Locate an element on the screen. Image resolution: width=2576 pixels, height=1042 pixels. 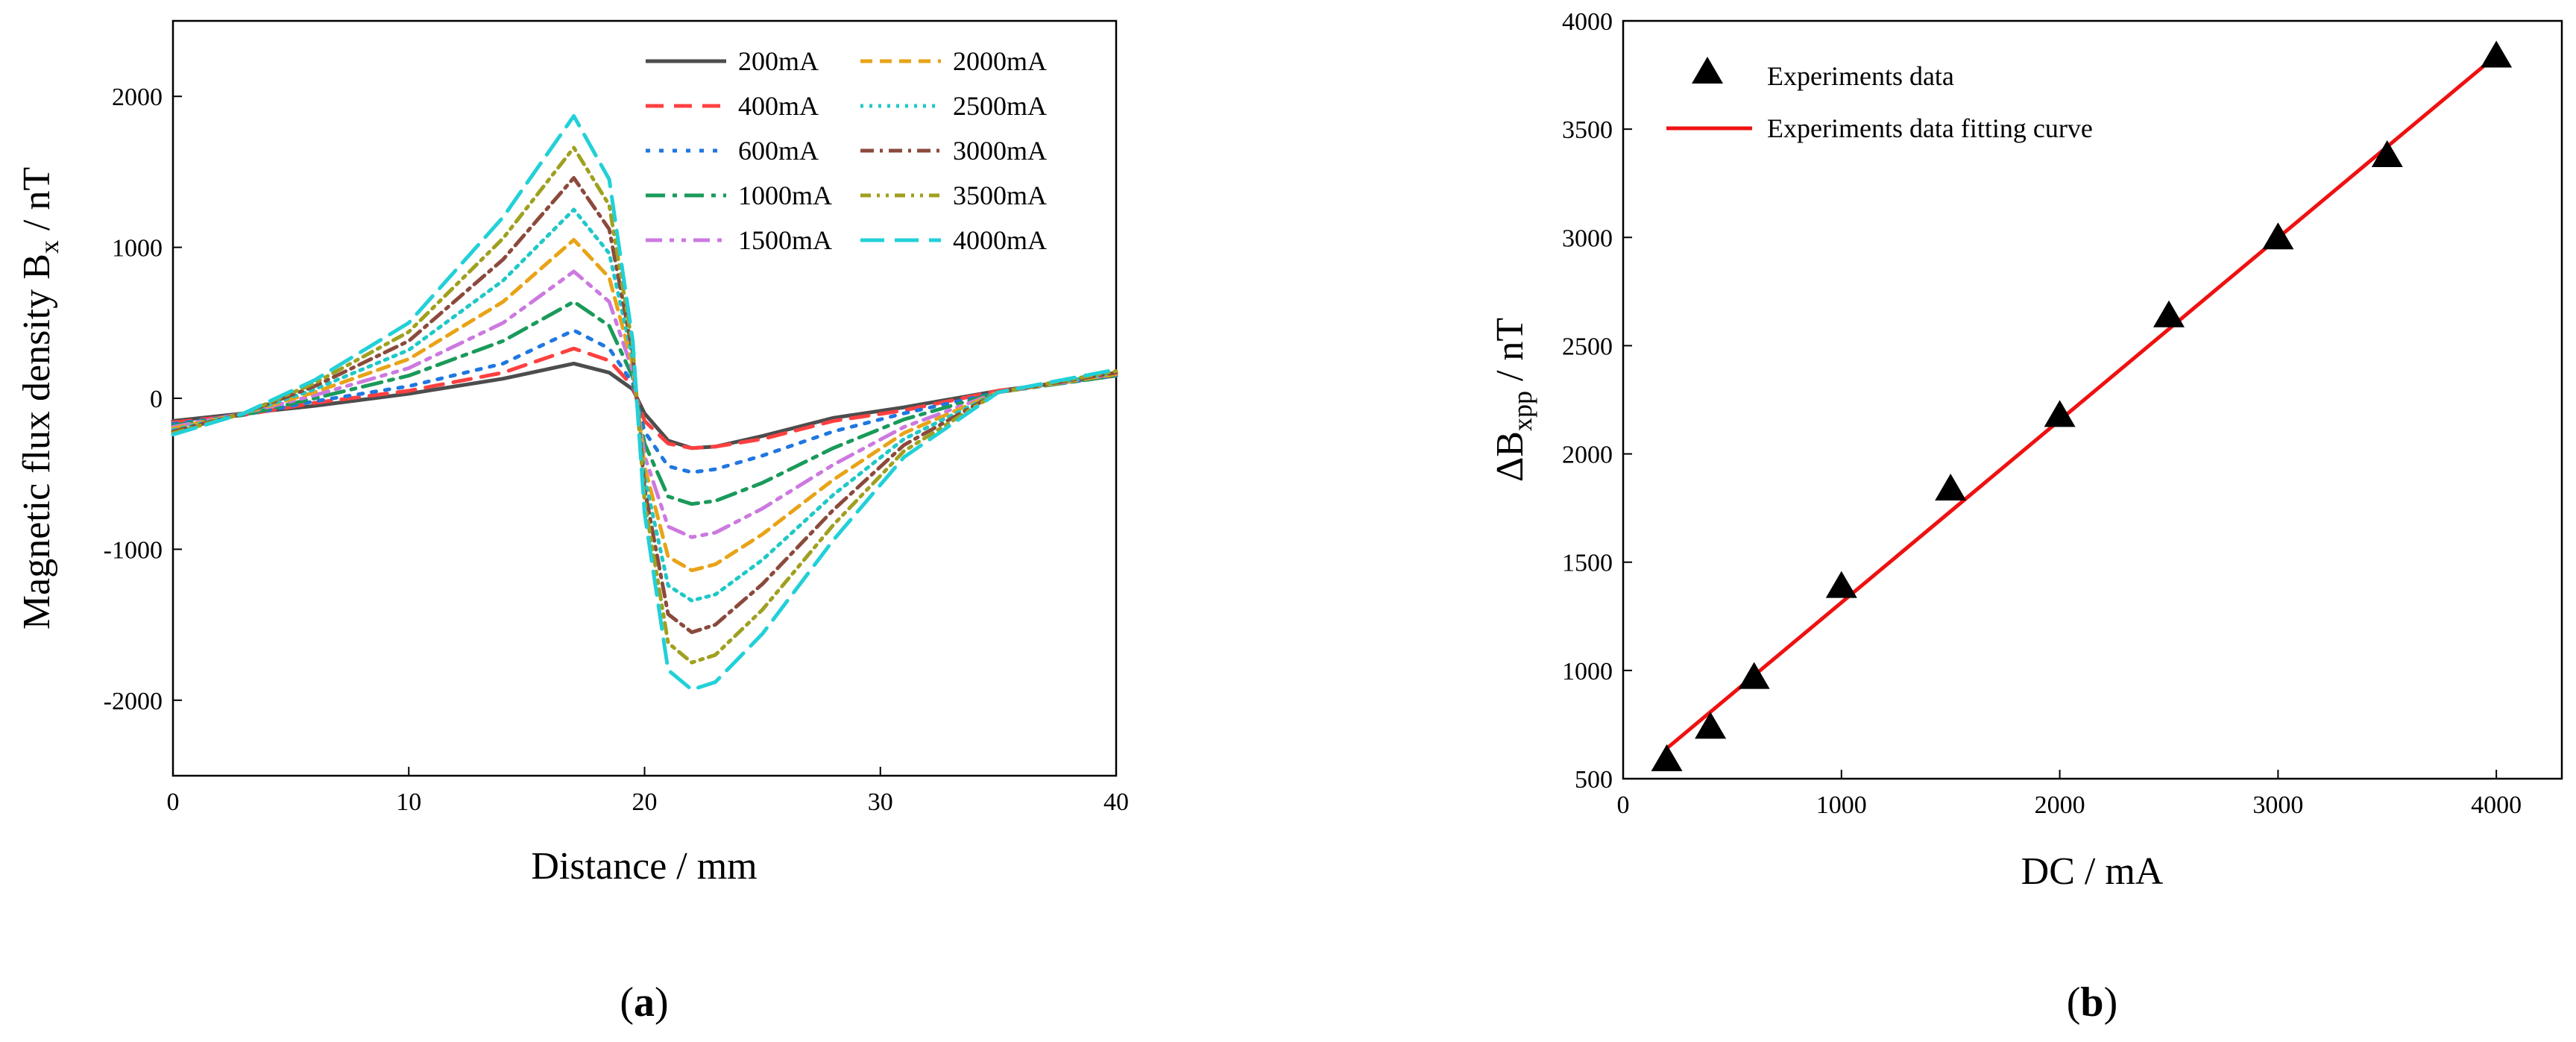
panel-a-label-letter: a is located at coordinates (644, 1002).